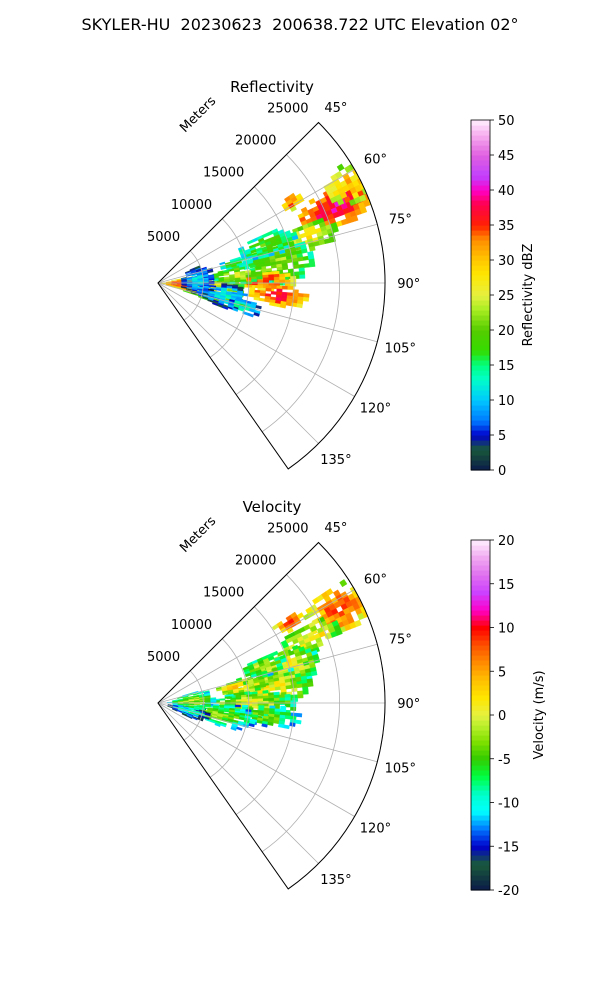 Image resolution: width=600 pixels, height=1000 pixels. What do you see at coordinates (506, 191) in the screenshot?
I see `colorbar-tick-label: 40` at bounding box center [506, 191].